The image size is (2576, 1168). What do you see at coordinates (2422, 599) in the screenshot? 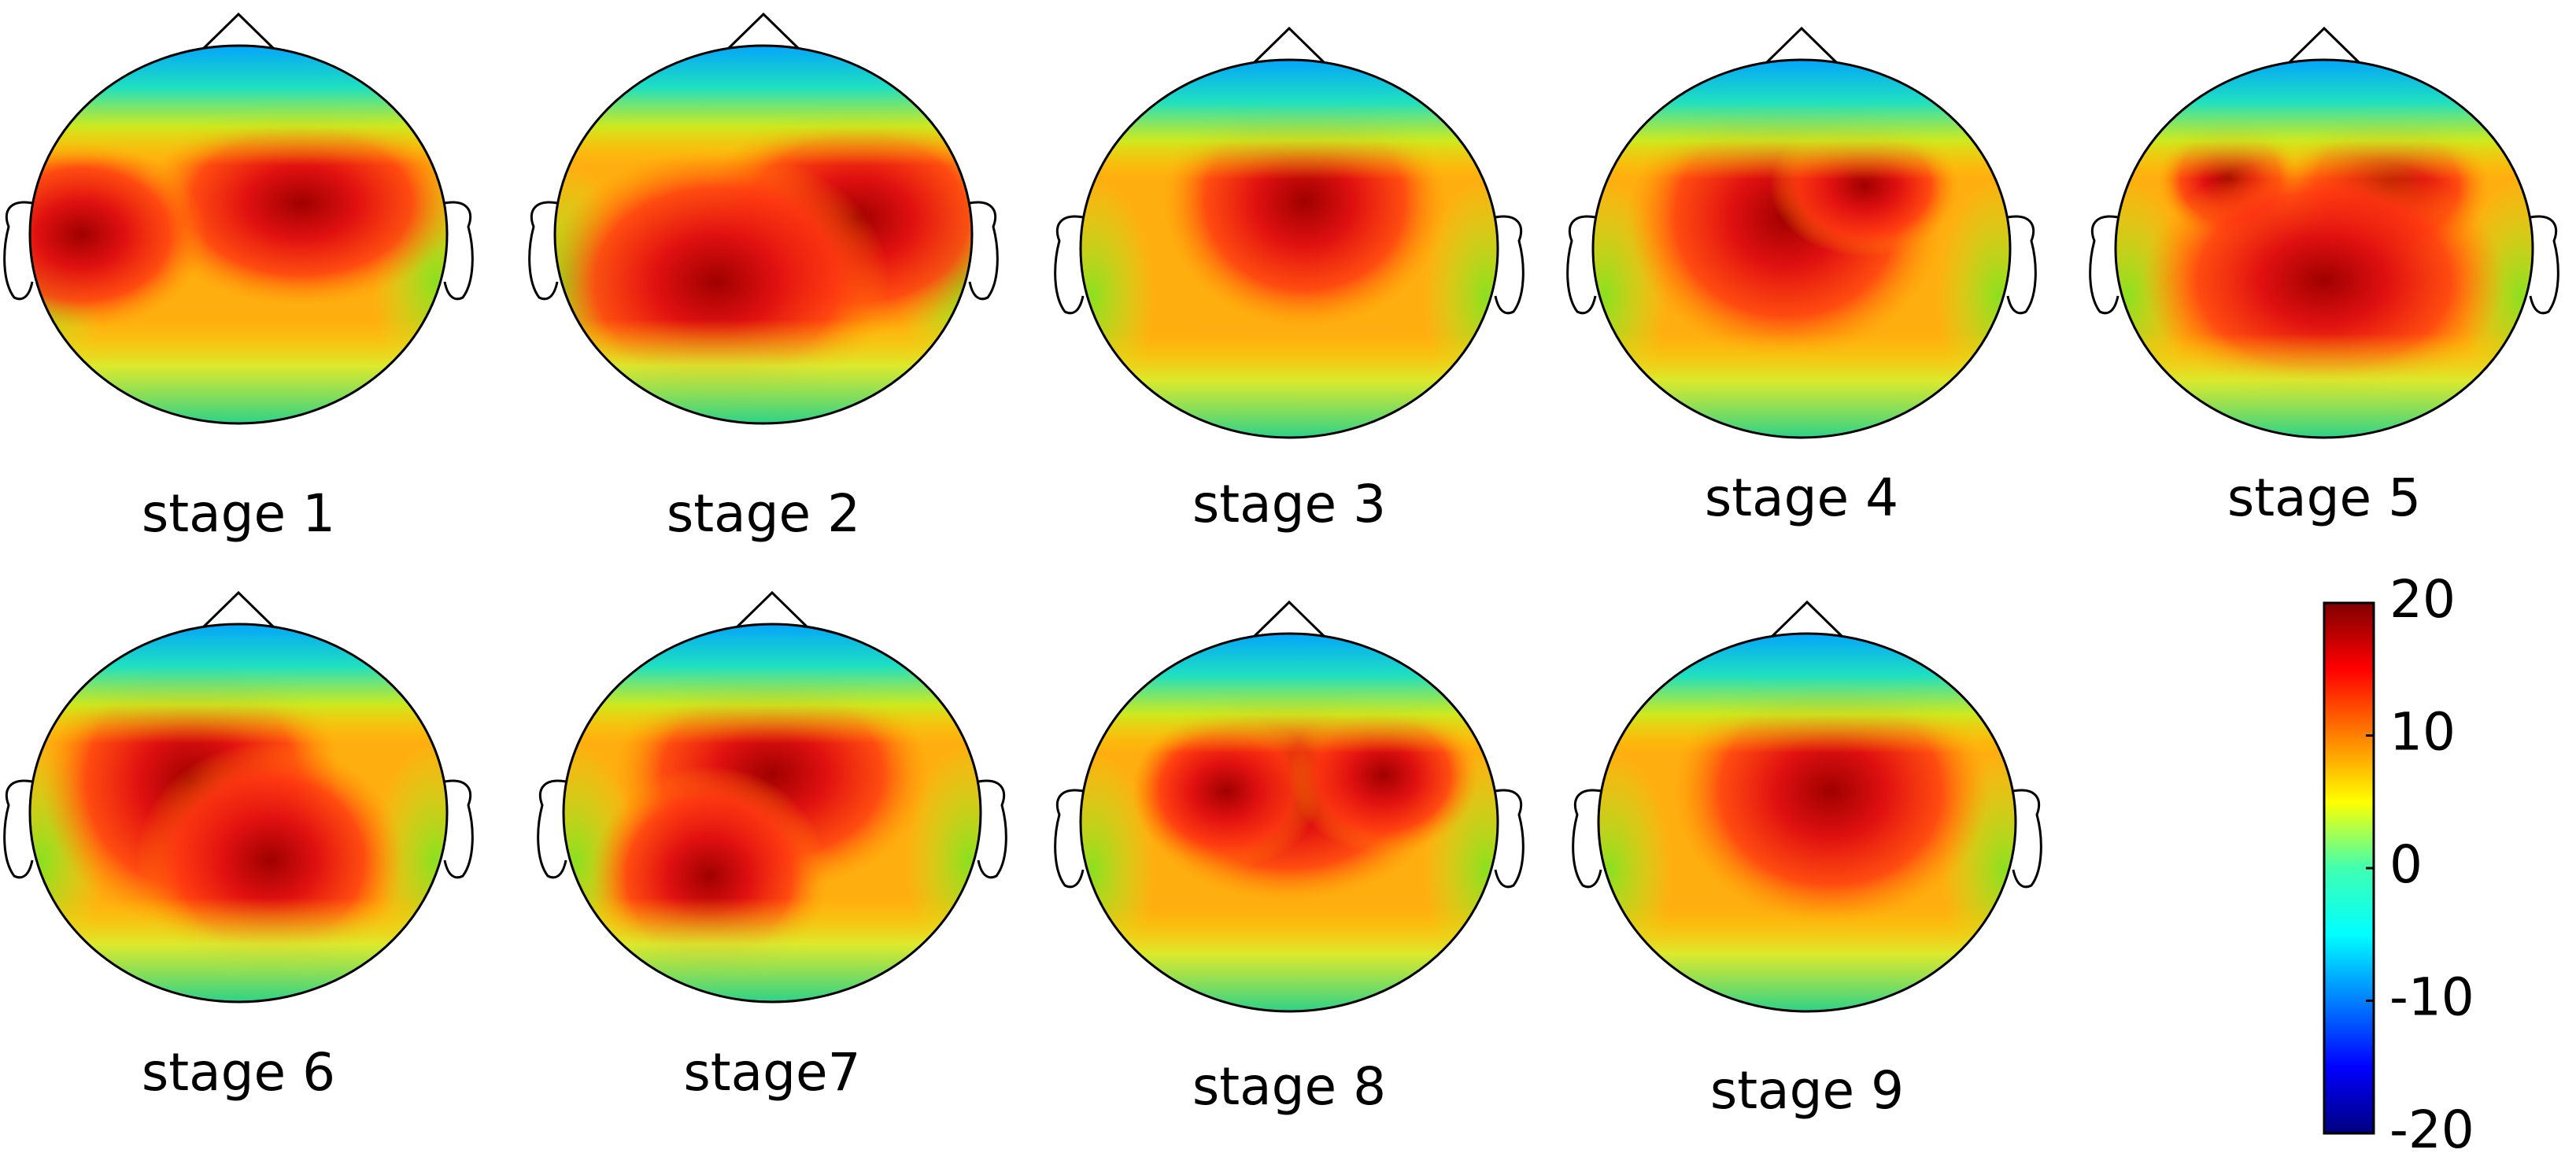
I see `colorbar-tick-label: 20` at bounding box center [2422, 599].